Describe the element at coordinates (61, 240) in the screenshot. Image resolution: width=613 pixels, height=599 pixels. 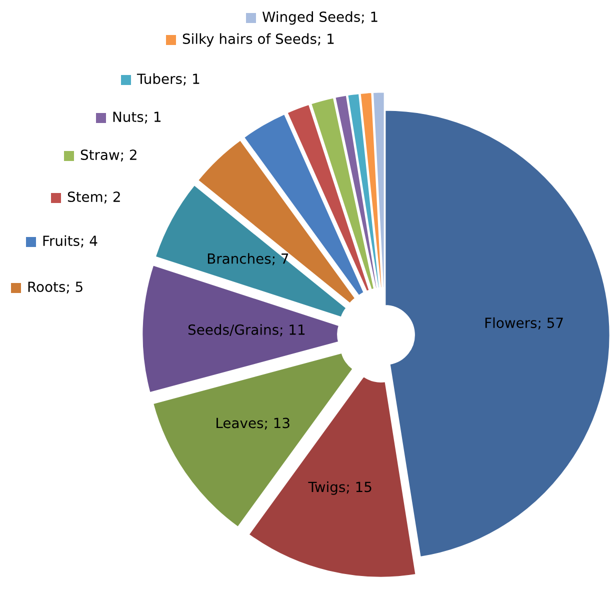
I see `legend-label: Fruits` at that location.